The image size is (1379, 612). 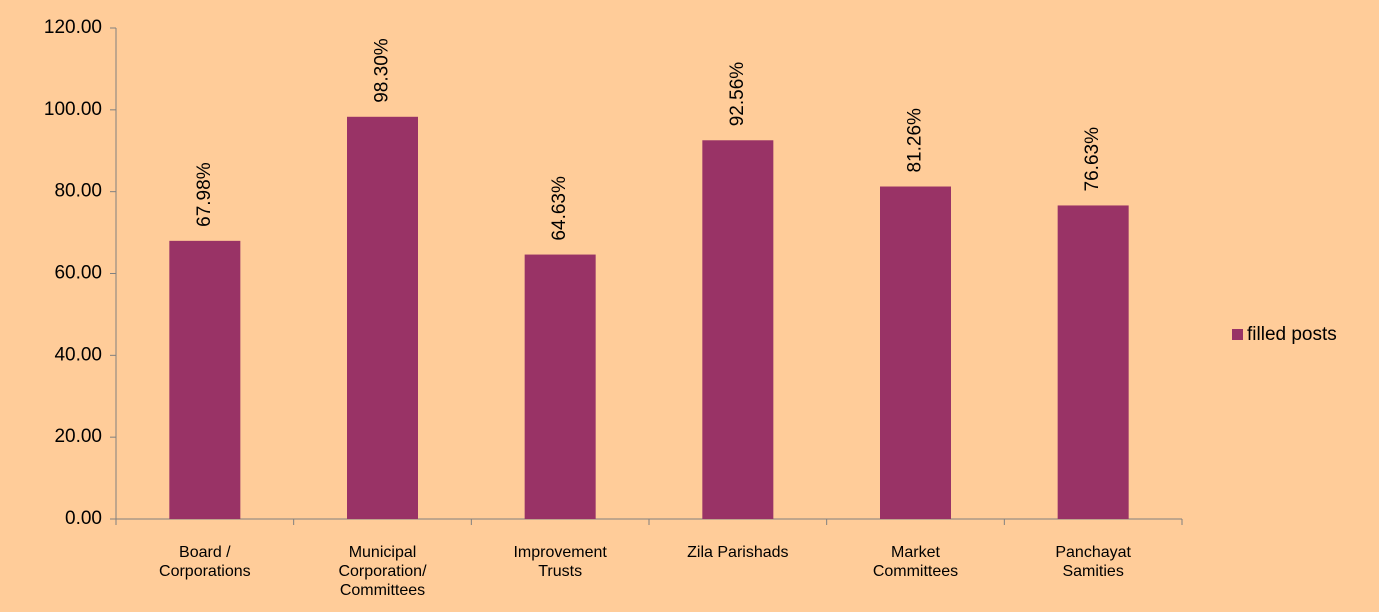 I want to click on y-tick-label: 20.00, so click(x=78, y=436).